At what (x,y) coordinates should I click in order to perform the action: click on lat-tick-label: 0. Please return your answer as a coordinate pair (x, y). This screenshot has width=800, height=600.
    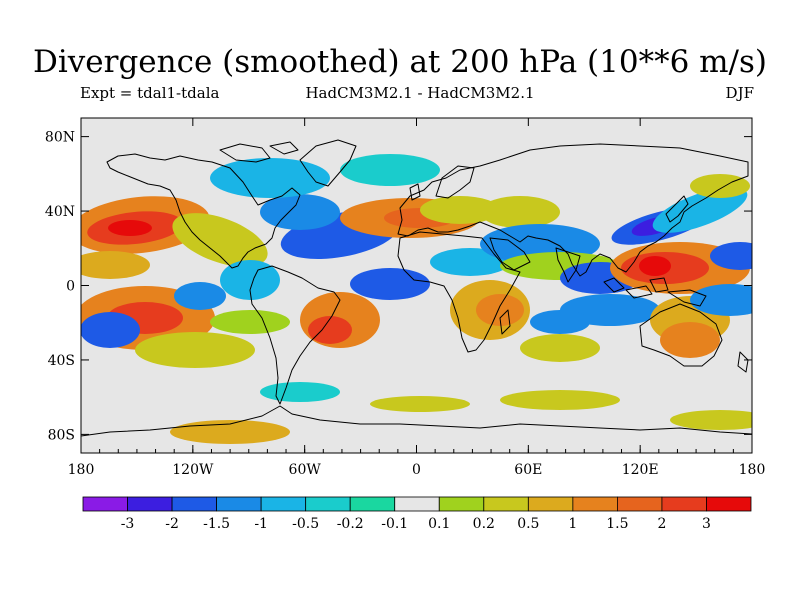
    Looking at the image, I should click on (70, 287).